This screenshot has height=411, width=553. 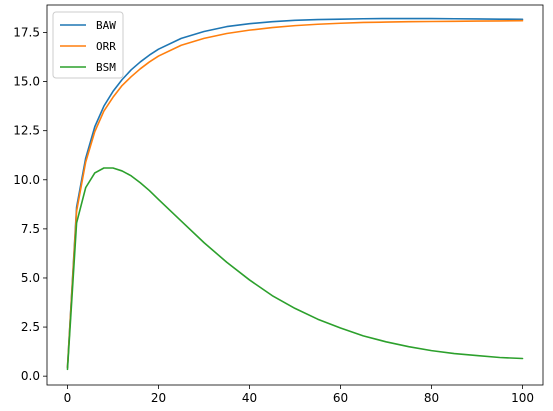 What do you see at coordinates (30, 229) in the screenshot?
I see `y-tick-label: 7.5` at bounding box center [30, 229].